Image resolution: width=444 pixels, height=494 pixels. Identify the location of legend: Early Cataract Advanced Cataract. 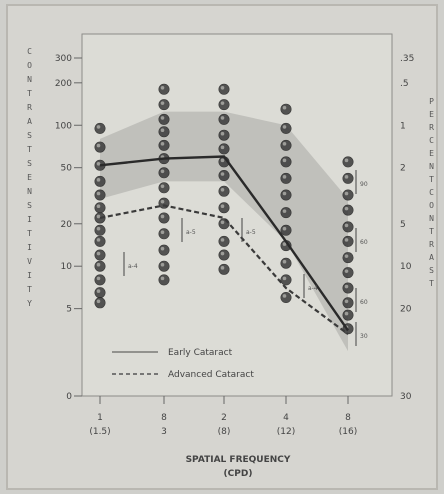
(183, 364).